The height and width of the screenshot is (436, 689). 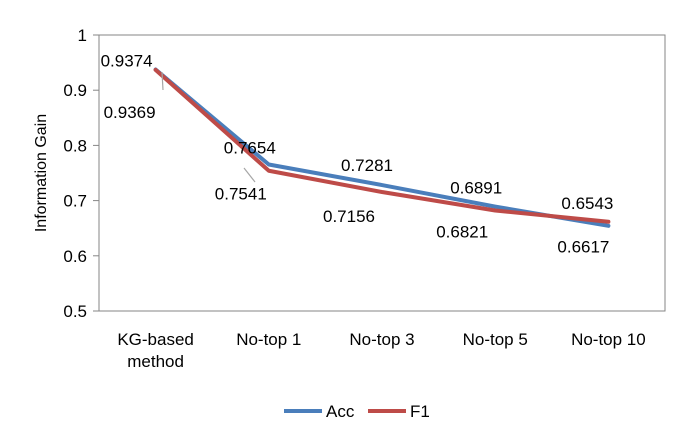 I want to click on data-label-f1: 0.7541, so click(x=241, y=194).